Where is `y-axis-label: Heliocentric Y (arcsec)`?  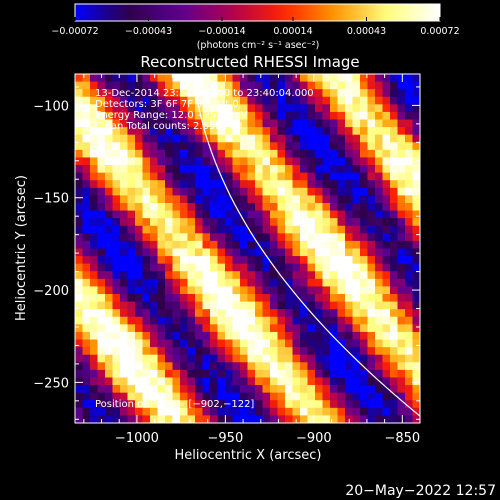 y-axis-label: Heliocentric Y (arcsec) is located at coordinates (21, 248).